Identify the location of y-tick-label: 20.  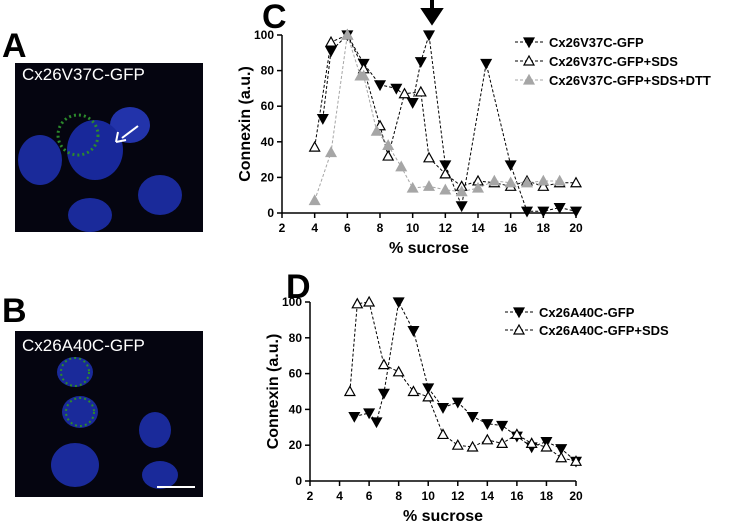
(268, 177).